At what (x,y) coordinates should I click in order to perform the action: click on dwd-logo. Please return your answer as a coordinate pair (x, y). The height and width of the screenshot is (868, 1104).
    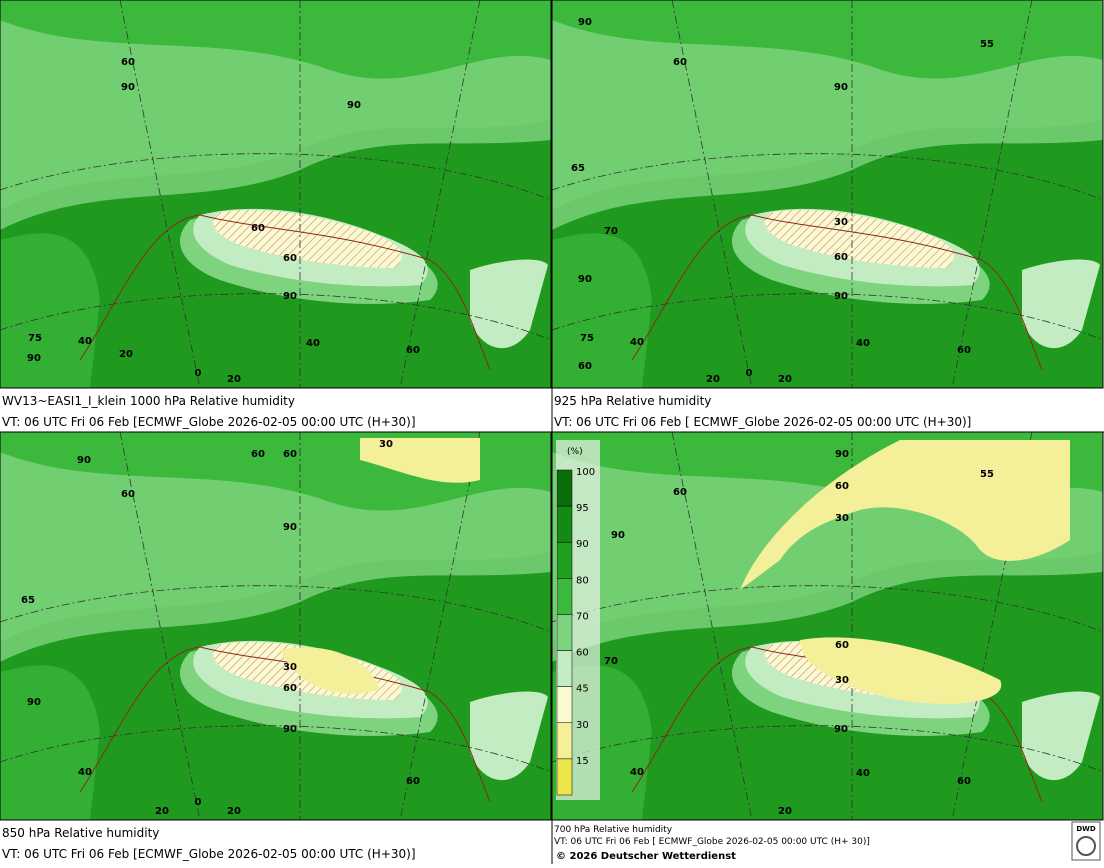
    Looking at the image, I should click on (1086, 841).